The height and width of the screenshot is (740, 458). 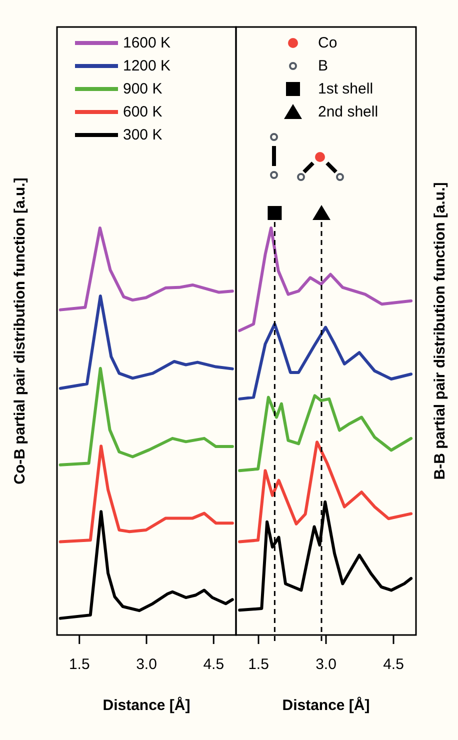 I want to click on legend-label: 2nd shell, so click(x=348, y=112).